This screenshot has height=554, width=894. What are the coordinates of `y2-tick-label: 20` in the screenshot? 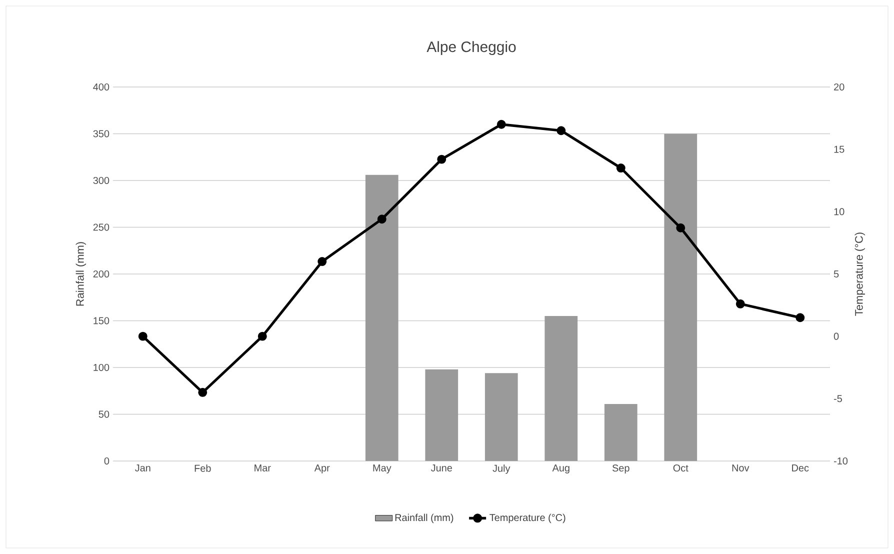 It's located at (839, 87).